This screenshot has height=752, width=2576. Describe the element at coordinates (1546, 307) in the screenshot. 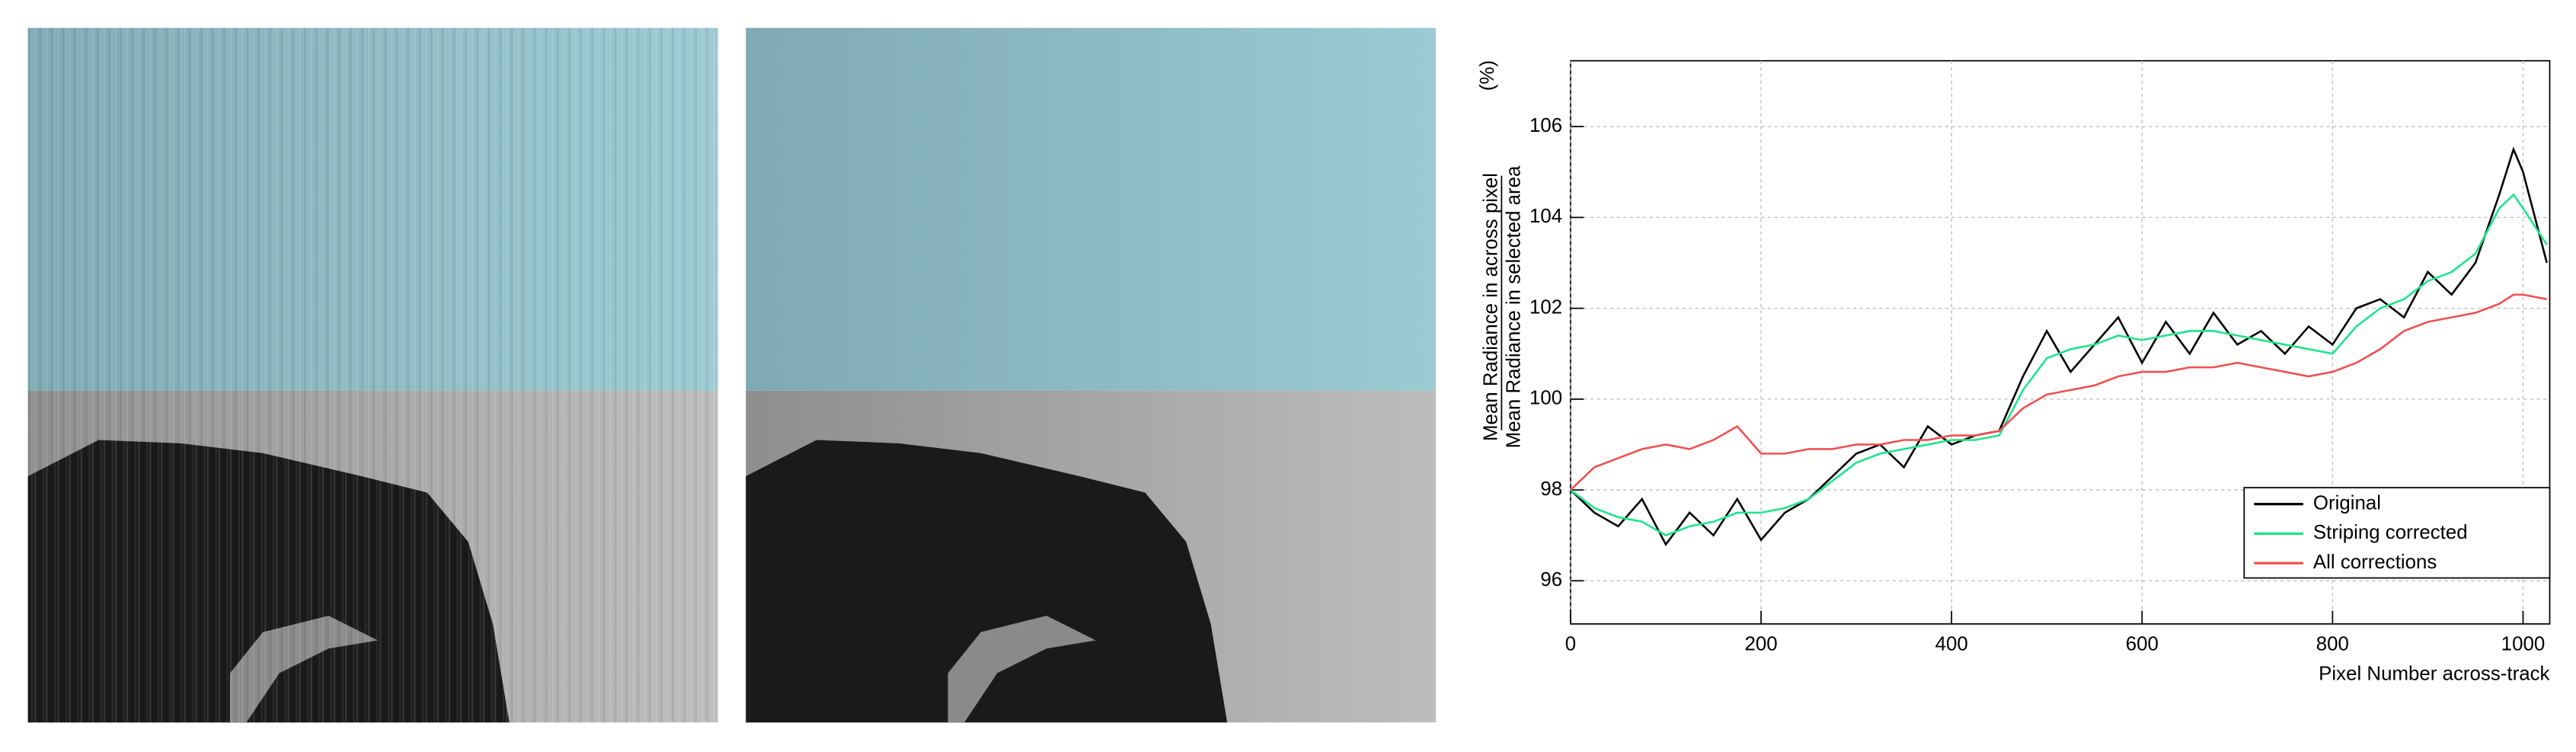

I see `y-tick-label: 102` at that location.